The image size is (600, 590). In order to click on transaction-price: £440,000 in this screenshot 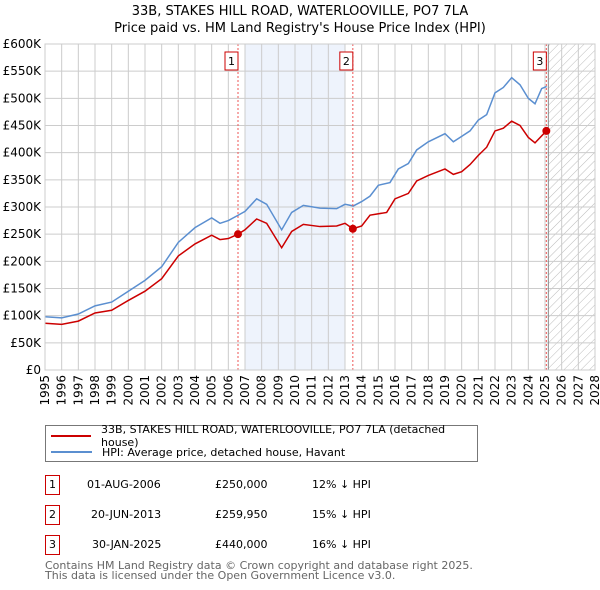, I will do `click(241, 544)`.